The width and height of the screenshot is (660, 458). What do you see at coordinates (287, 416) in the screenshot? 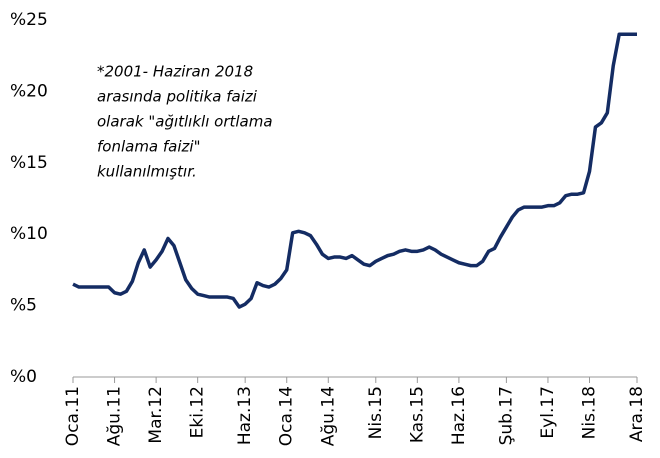
I see `x-tick-label: Oca.14` at bounding box center [287, 416].